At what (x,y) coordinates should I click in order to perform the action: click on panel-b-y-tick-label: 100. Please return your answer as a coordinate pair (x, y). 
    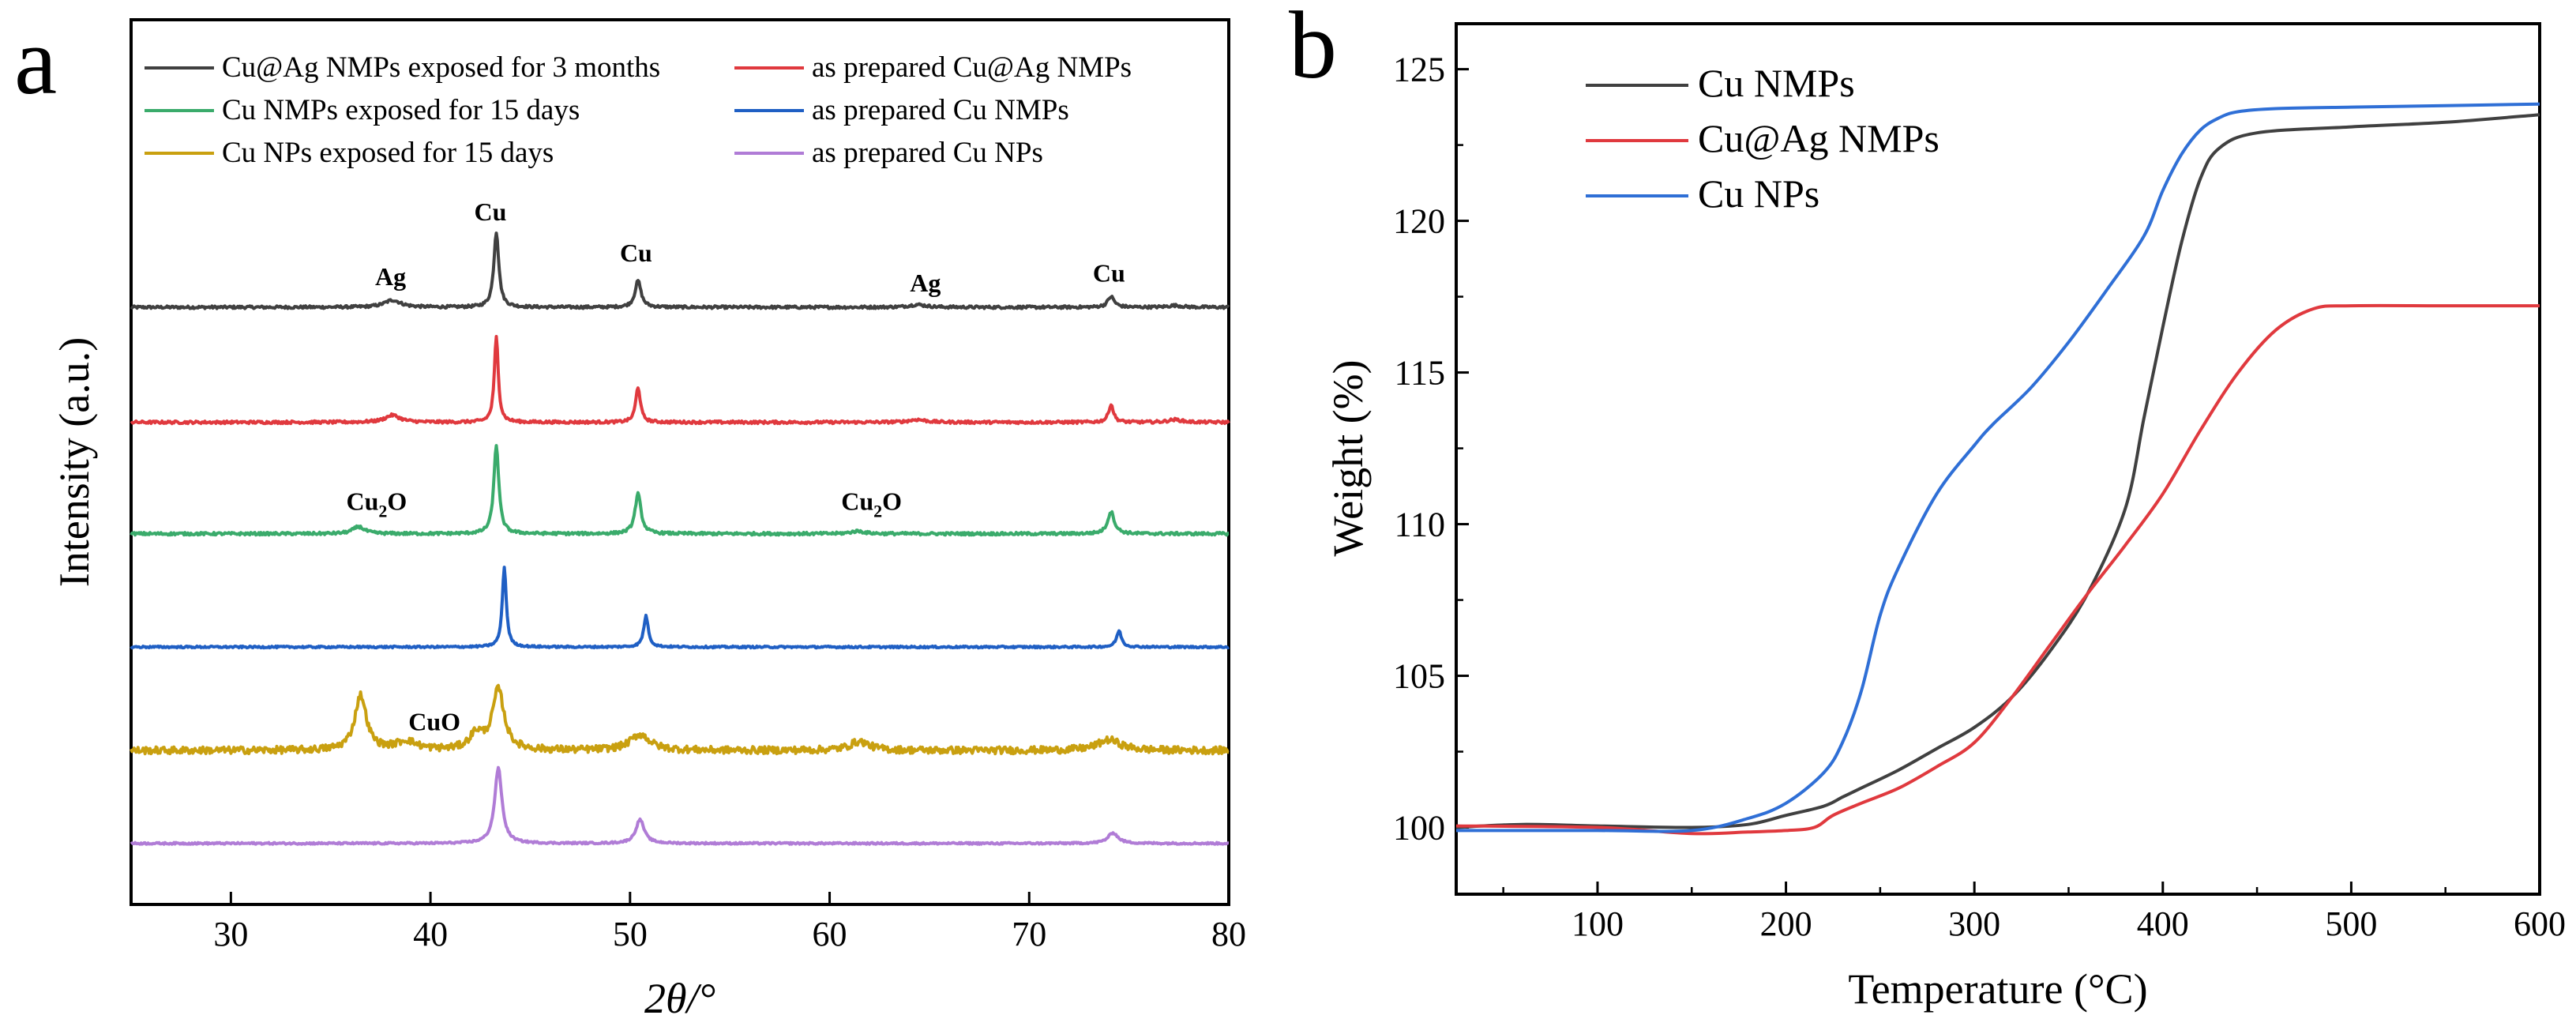
    Looking at the image, I should click on (1419, 828).